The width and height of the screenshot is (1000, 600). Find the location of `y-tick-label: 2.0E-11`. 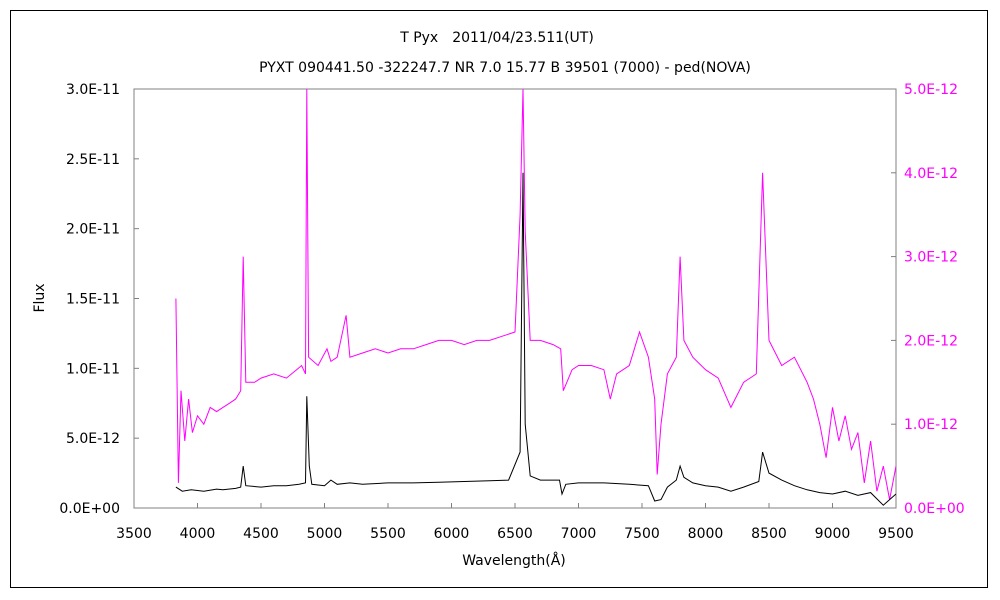

y-tick-label: 2.0E-11 is located at coordinates (93, 230).